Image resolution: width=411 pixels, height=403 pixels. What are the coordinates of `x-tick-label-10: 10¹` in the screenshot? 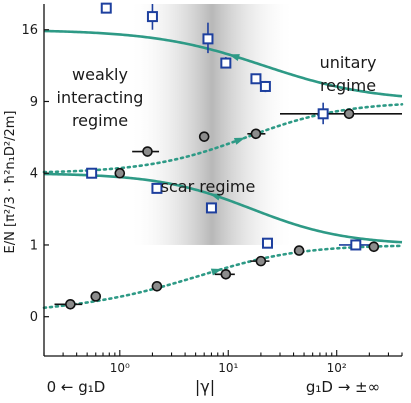 It's located at (228, 368).